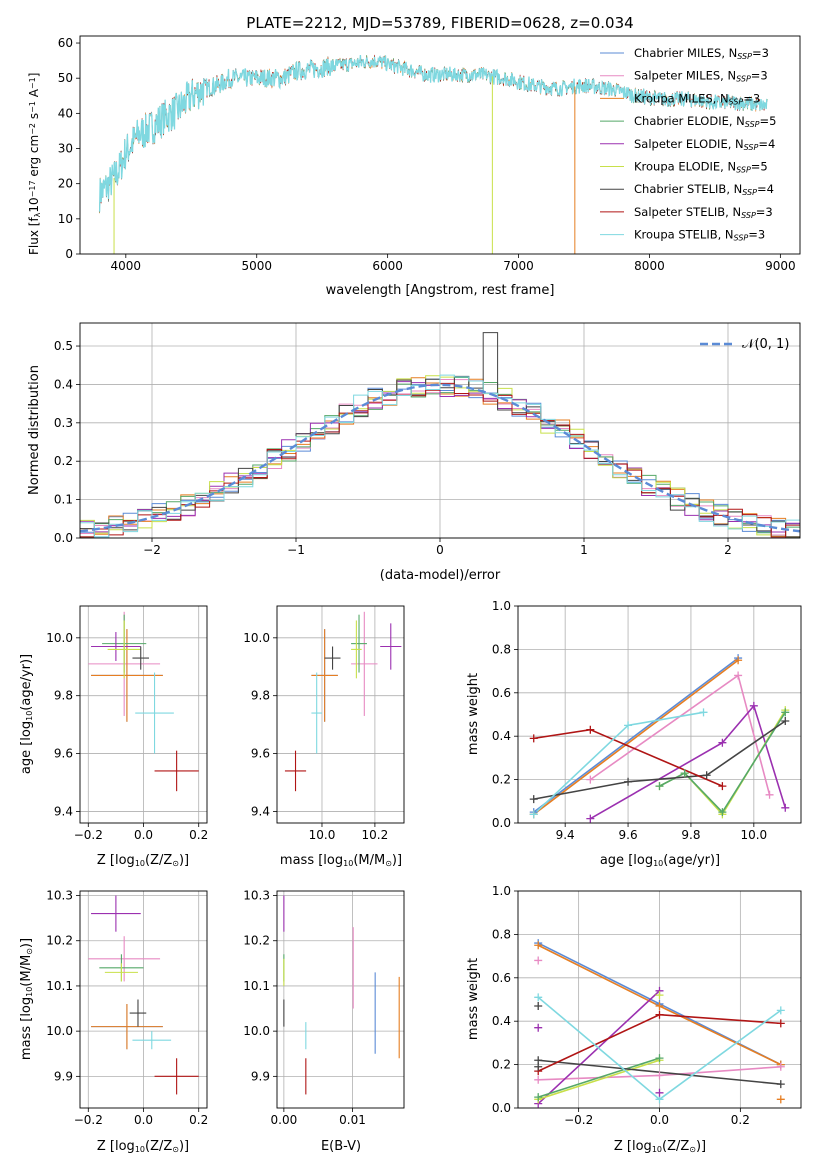 The width and height of the screenshot is (819, 1170). I want to click on legend-entry: Salpeter STELIB, NSSP=3, so click(703, 212).